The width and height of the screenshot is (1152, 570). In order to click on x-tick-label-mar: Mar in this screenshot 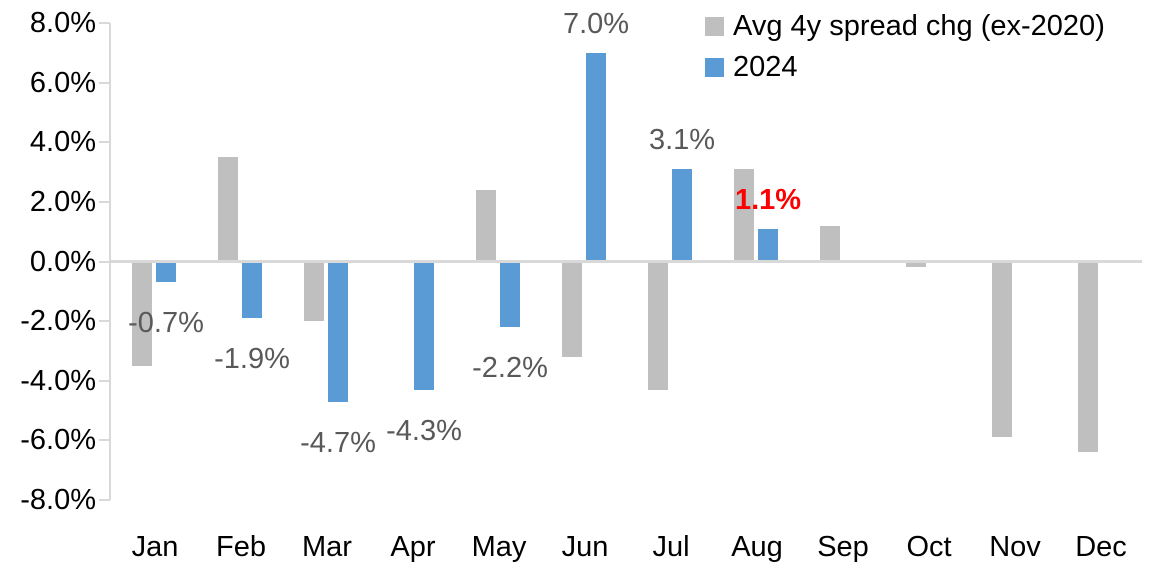, I will do `click(327, 547)`.